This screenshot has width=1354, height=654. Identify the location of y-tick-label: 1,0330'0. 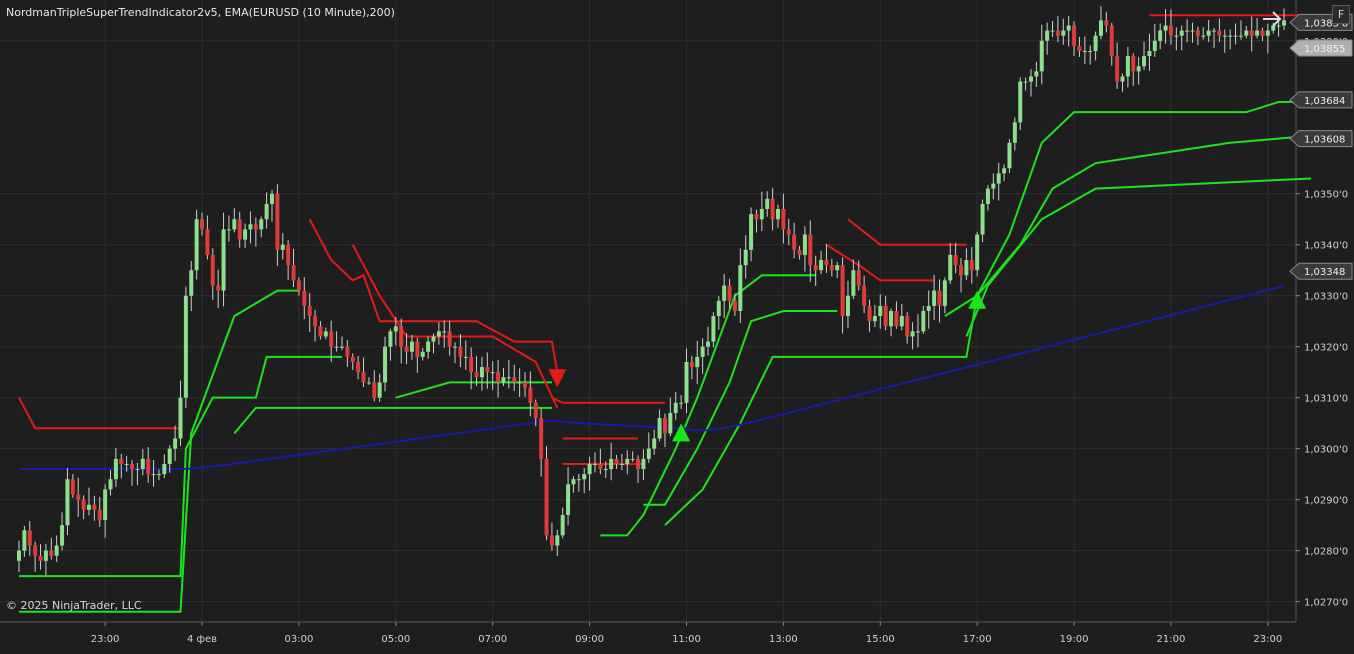
(1326, 297).